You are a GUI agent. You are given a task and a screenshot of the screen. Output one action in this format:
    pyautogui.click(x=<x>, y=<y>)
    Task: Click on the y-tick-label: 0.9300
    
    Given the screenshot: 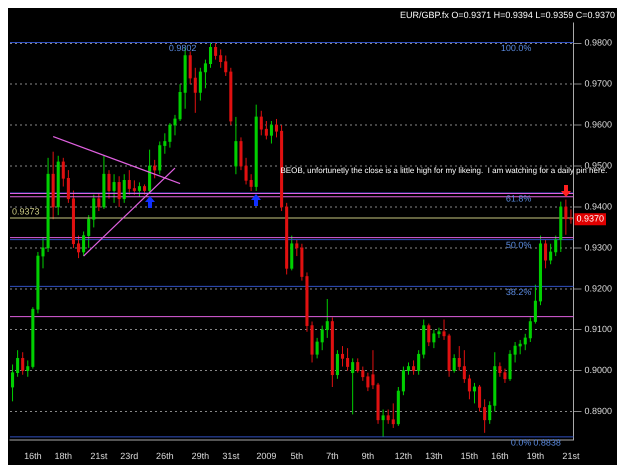 What is the action you would take?
    pyautogui.click(x=598, y=247)
    